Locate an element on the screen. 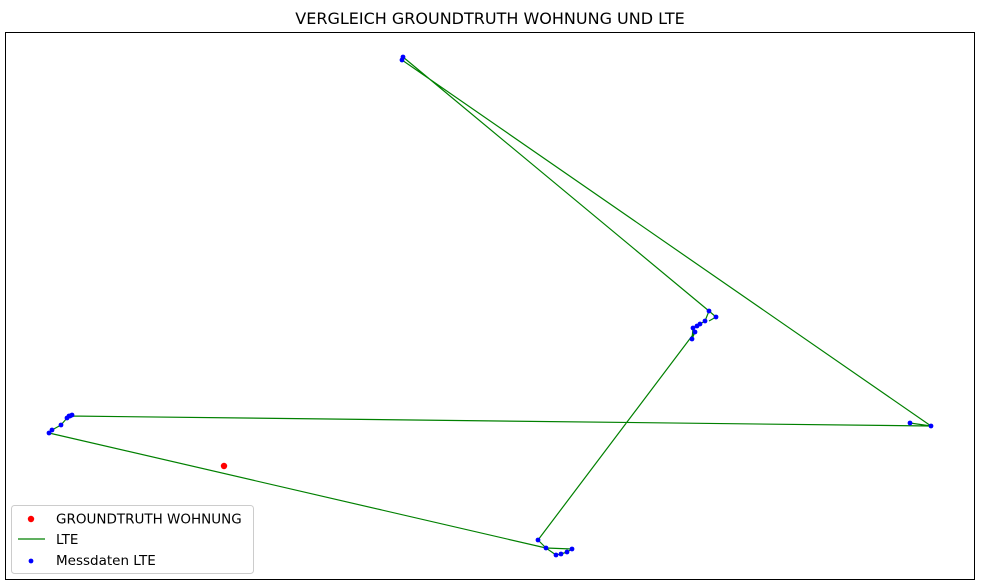  legend-marker-messdaten is located at coordinates (31, 561).